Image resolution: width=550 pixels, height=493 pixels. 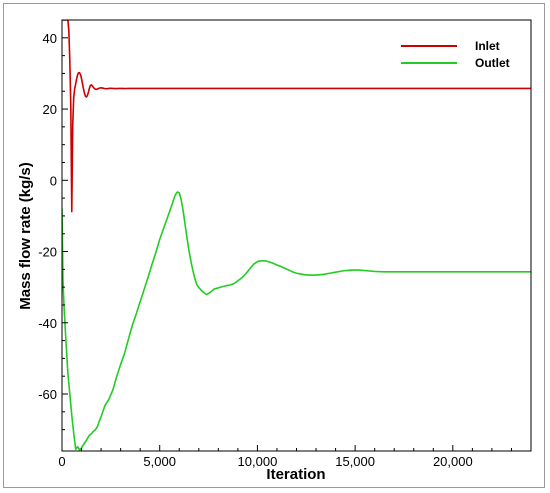 What do you see at coordinates (47, 394) in the screenshot?
I see `y-tick-label: -60` at bounding box center [47, 394].